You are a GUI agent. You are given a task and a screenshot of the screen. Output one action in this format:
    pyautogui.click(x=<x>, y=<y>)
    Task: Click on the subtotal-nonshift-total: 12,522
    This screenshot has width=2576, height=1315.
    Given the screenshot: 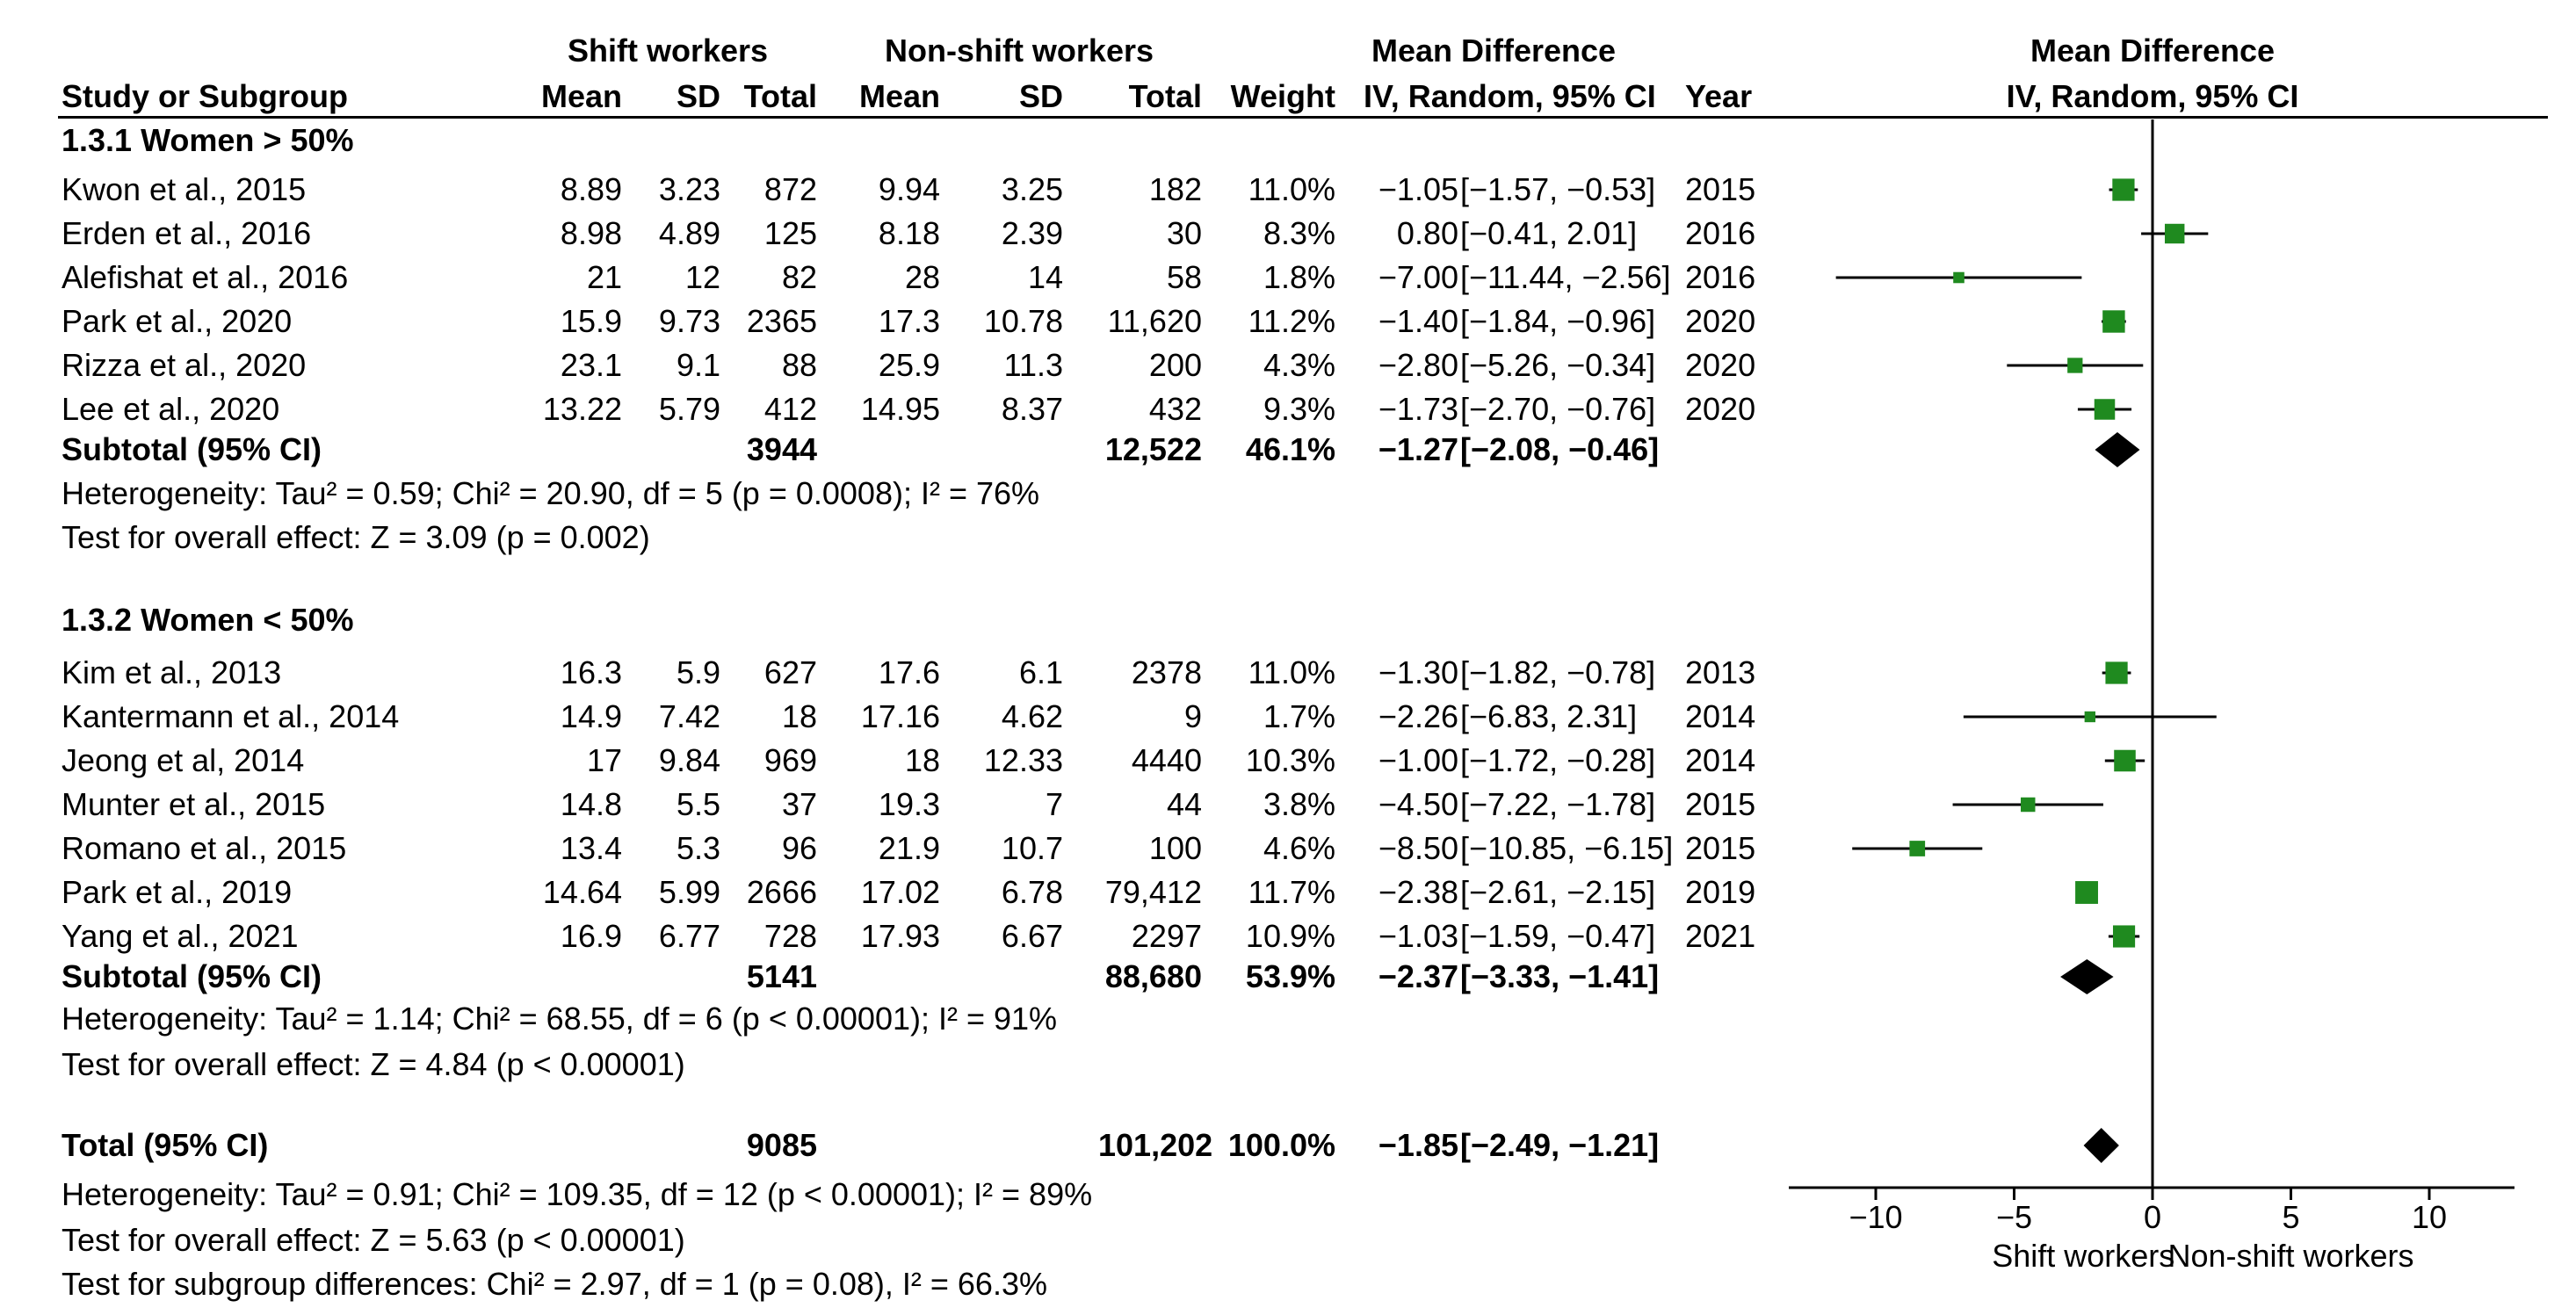 What is the action you would take?
    pyautogui.click(x=1153, y=449)
    